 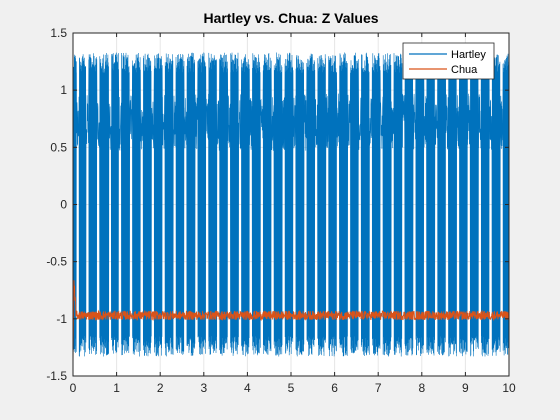 What do you see at coordinates (421, 388) in the screenshot?
I see `x-tick-label: 8` at bounding box center [421, 388].